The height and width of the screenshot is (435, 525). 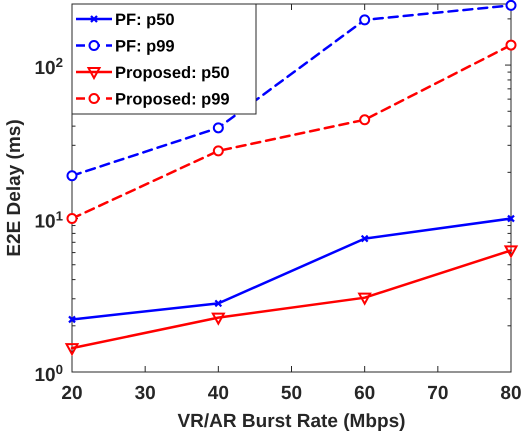 I want to click on x-tick-label: 20, so click(x=72, y=393).